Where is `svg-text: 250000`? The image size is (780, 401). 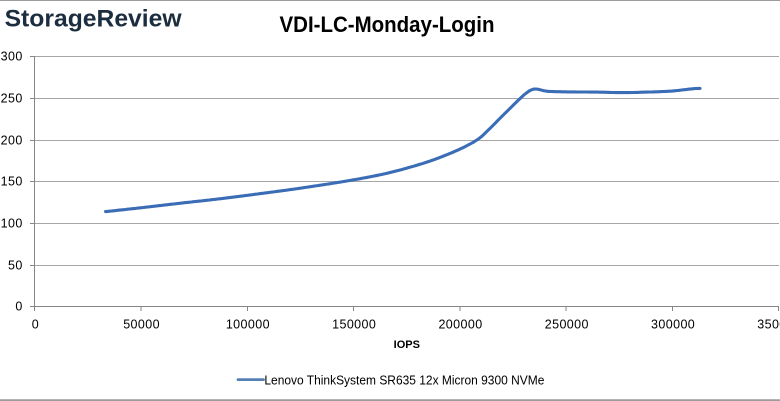 svg-text: 250000 is located at coordinates (567, 324).